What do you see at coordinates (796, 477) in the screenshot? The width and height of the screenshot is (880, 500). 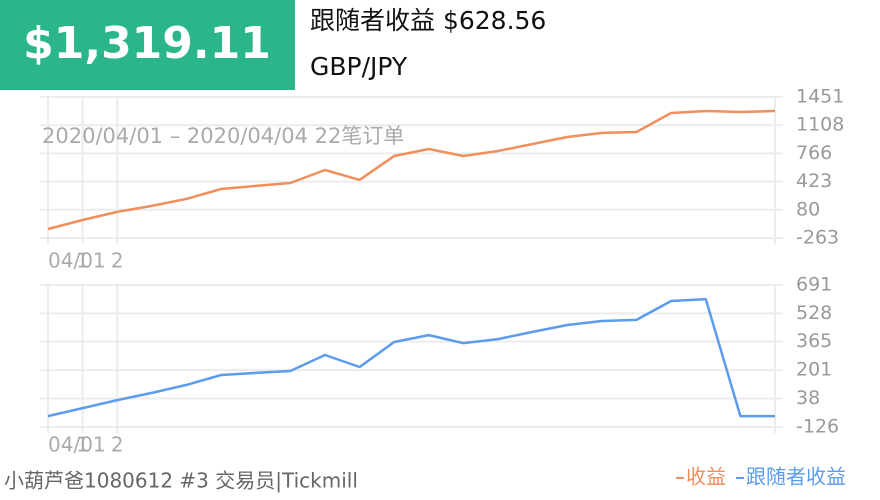 I see `legend-label: 跟随者收益` at bounding box center [796, 477].